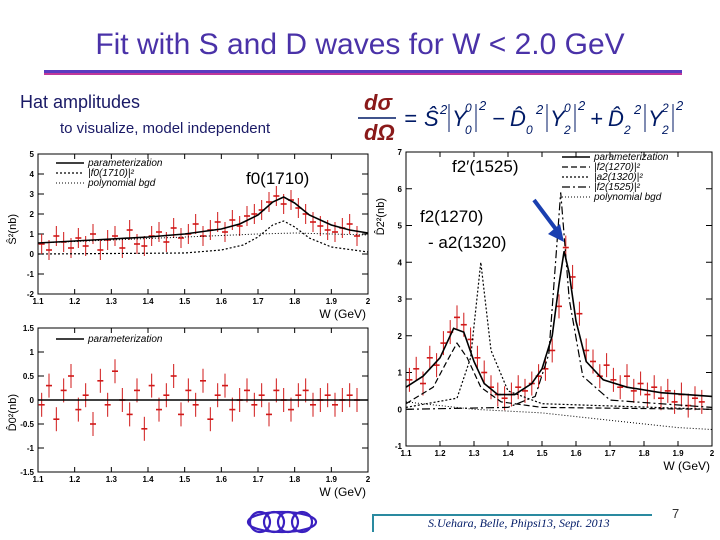  What do you see at coordinates (31, 294) in the screenshot?
I see `y-tick-label: -2` at bounding box center [31, 294].